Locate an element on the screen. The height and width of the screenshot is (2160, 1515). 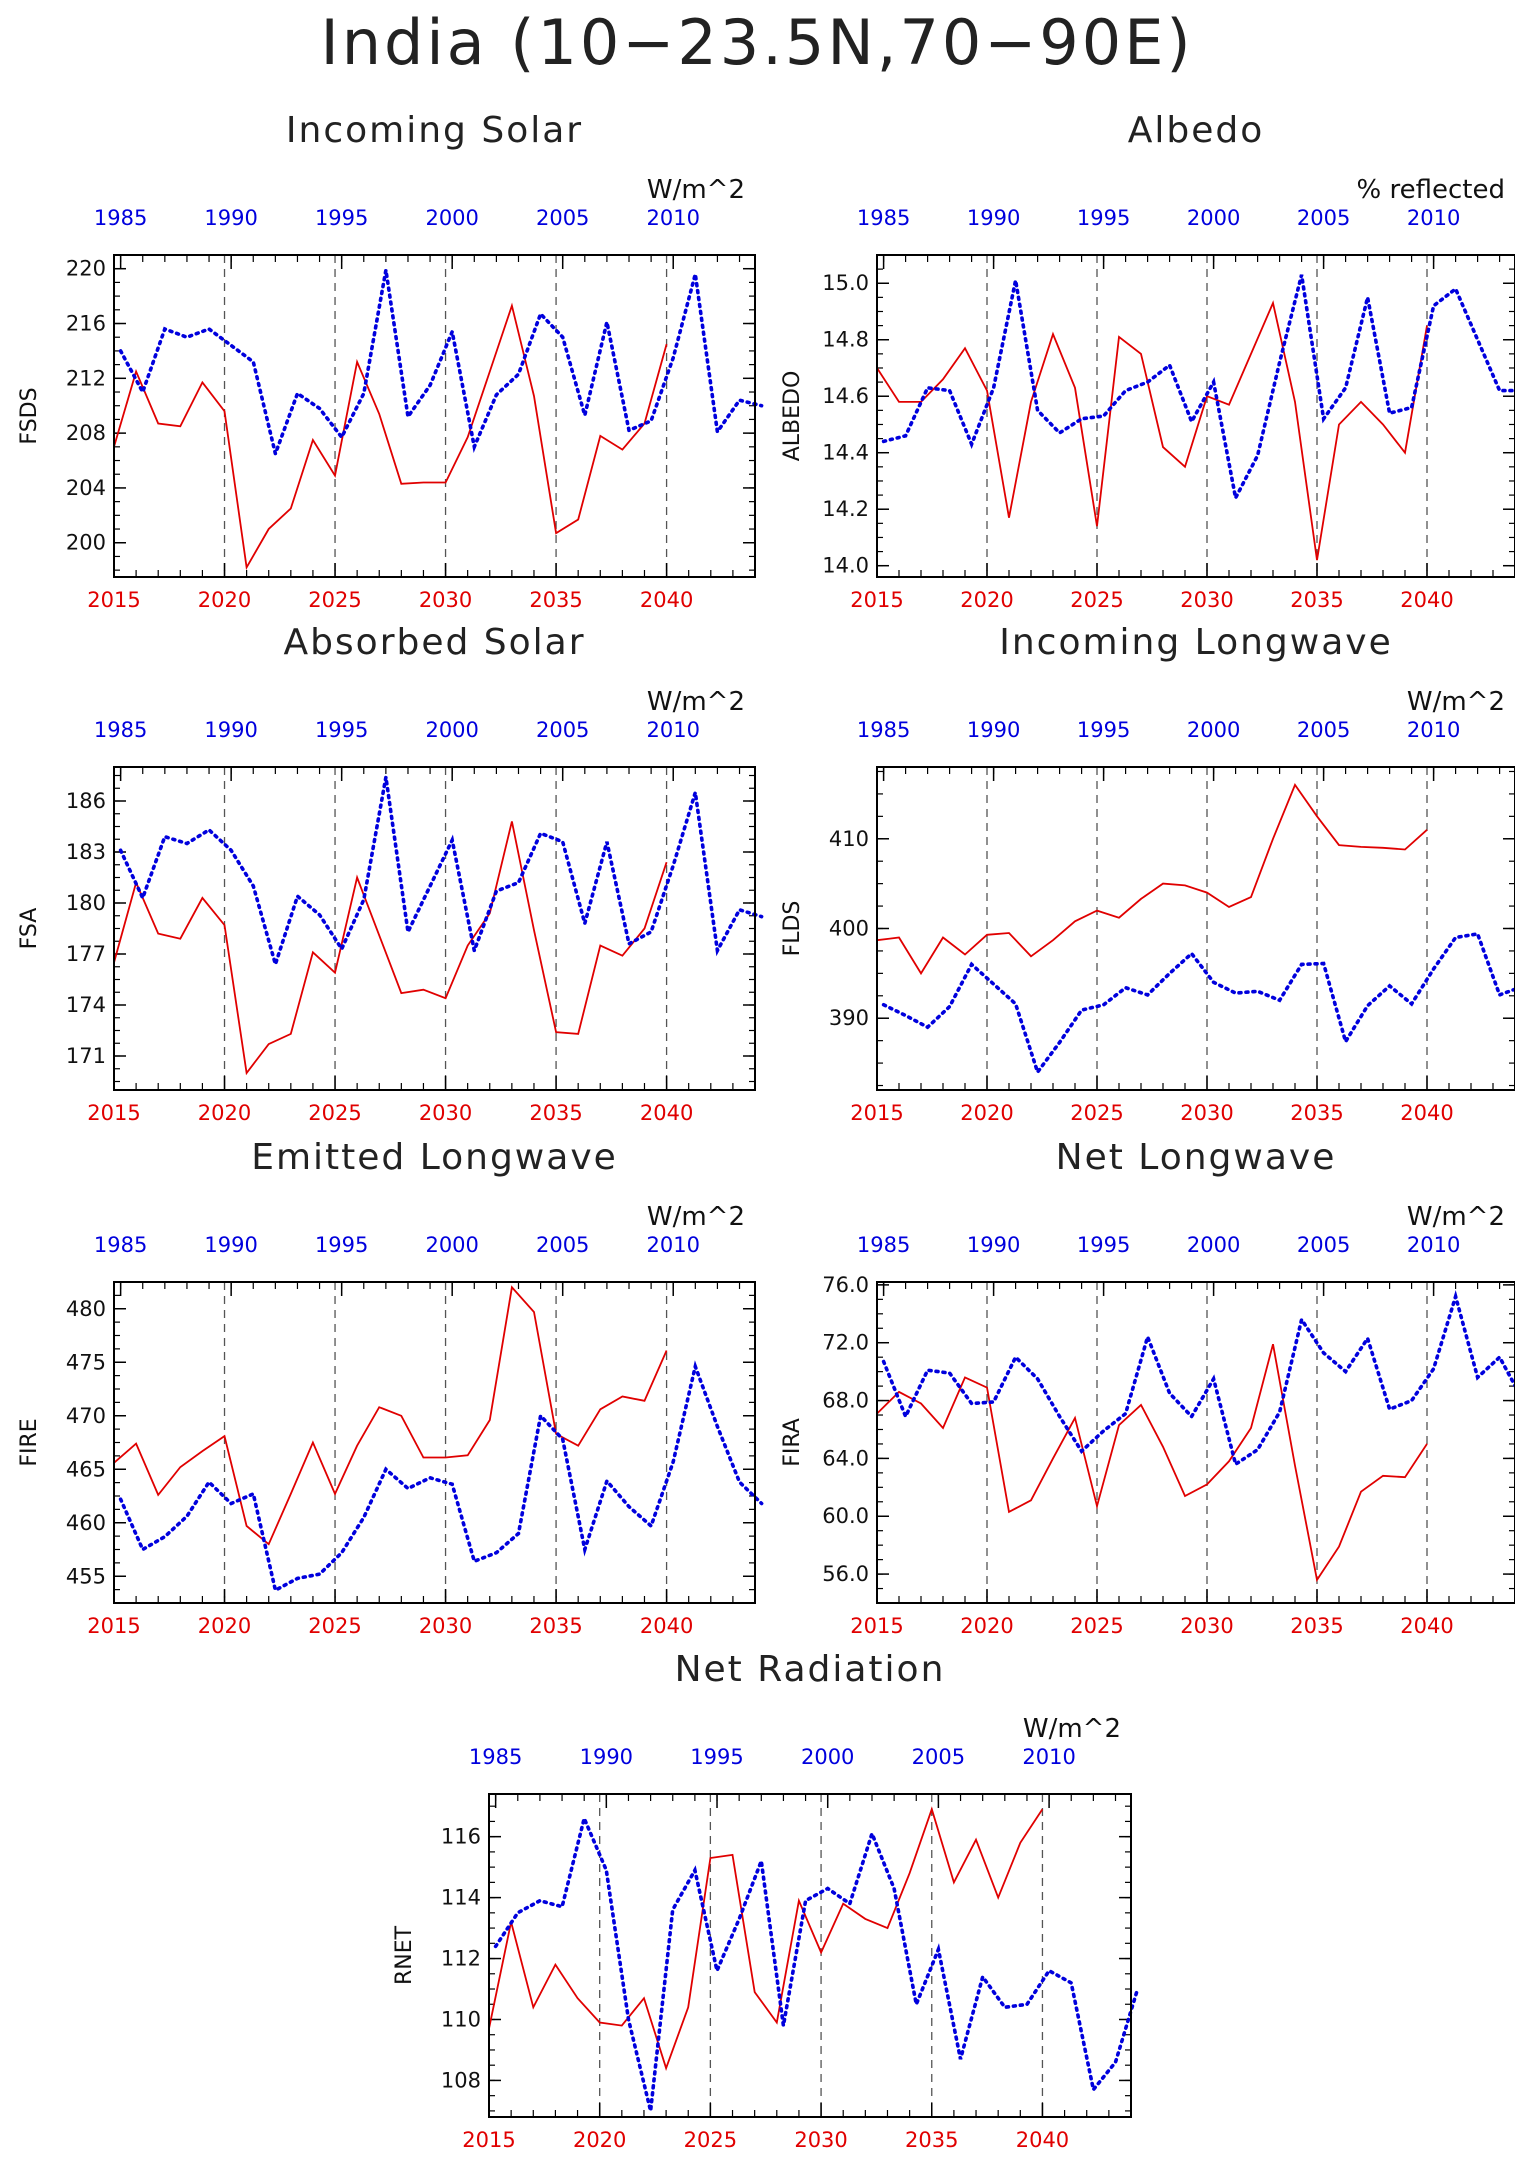
x-bottom-tick-label: 2040 is located at coordinates (1426, 1113).